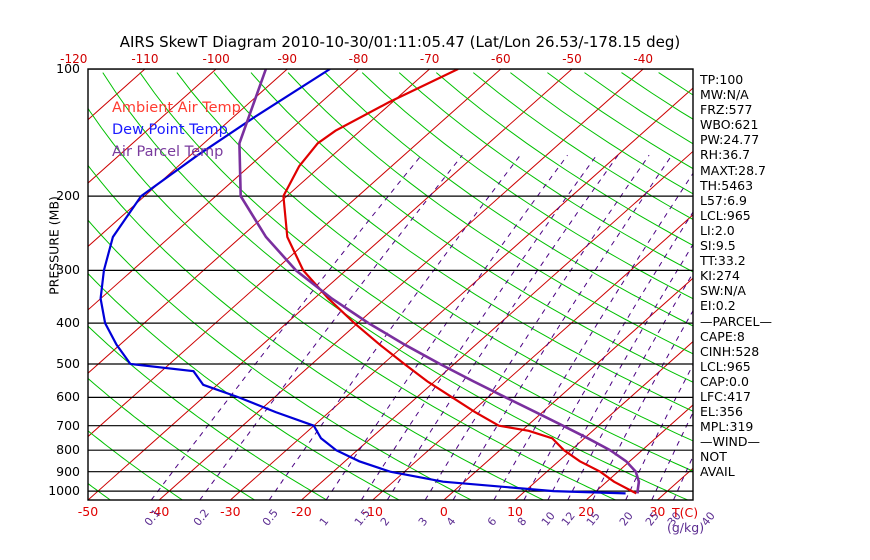 The image size is (870, 560). What do you see at coordinates (730, 140) in the screenshot?
I see `index-row: PW:24.77` at bounding box center [730, 140].